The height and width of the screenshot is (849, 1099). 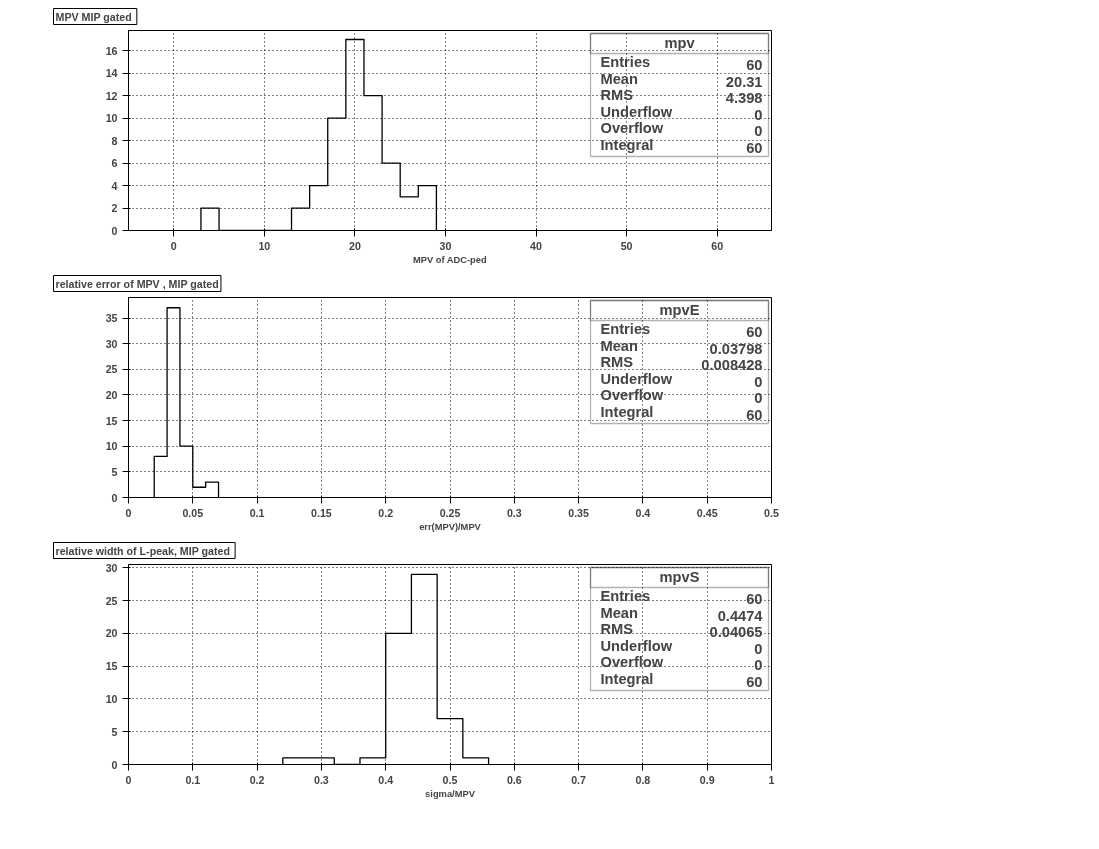 What do you see at coordinates (450, 259) in the screenshot?
I see `x-axis-title: MPV of ADC-ped` at bounding box center [450, 259].